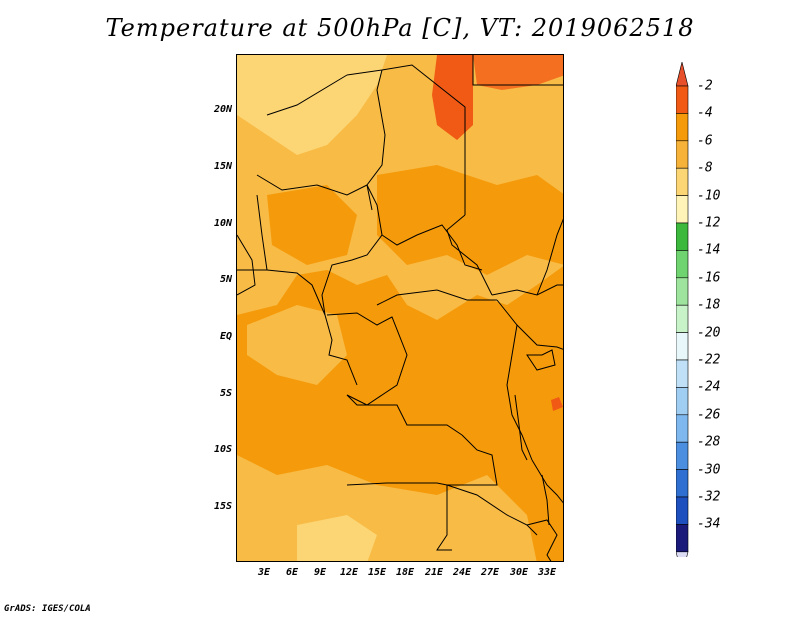 The width and height of the screenshot is (800, 618). Describe the element at coordinates (225, 393) in the screenshot. I see `lat-label-5s: 5S` at that location.